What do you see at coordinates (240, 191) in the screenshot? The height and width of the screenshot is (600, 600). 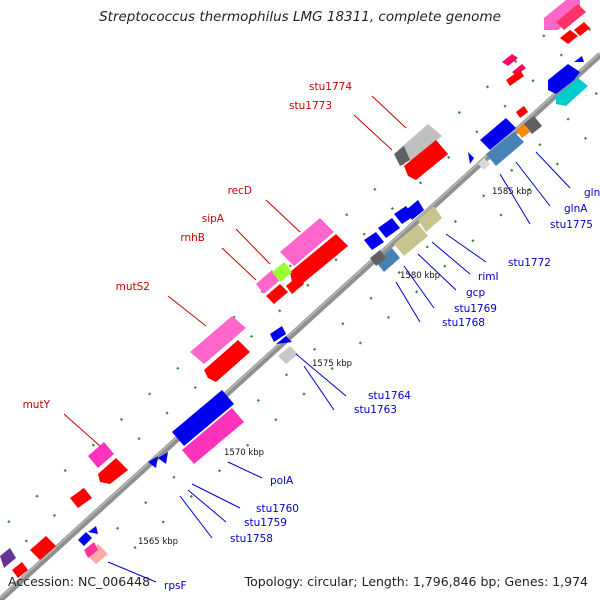 I see `gene-label-recD: recD` at bounding box center [240, 191].